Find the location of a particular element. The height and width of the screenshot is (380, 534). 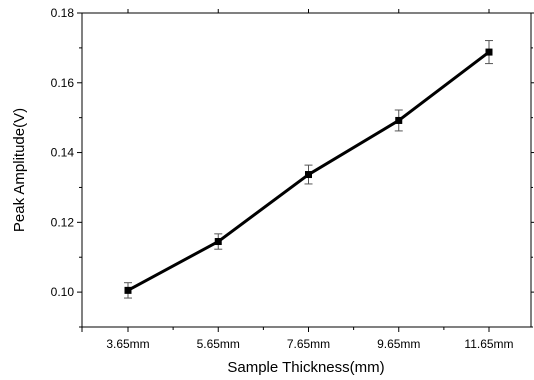

x-tick-label: 3.65mm is located at coordinates (127, 344).